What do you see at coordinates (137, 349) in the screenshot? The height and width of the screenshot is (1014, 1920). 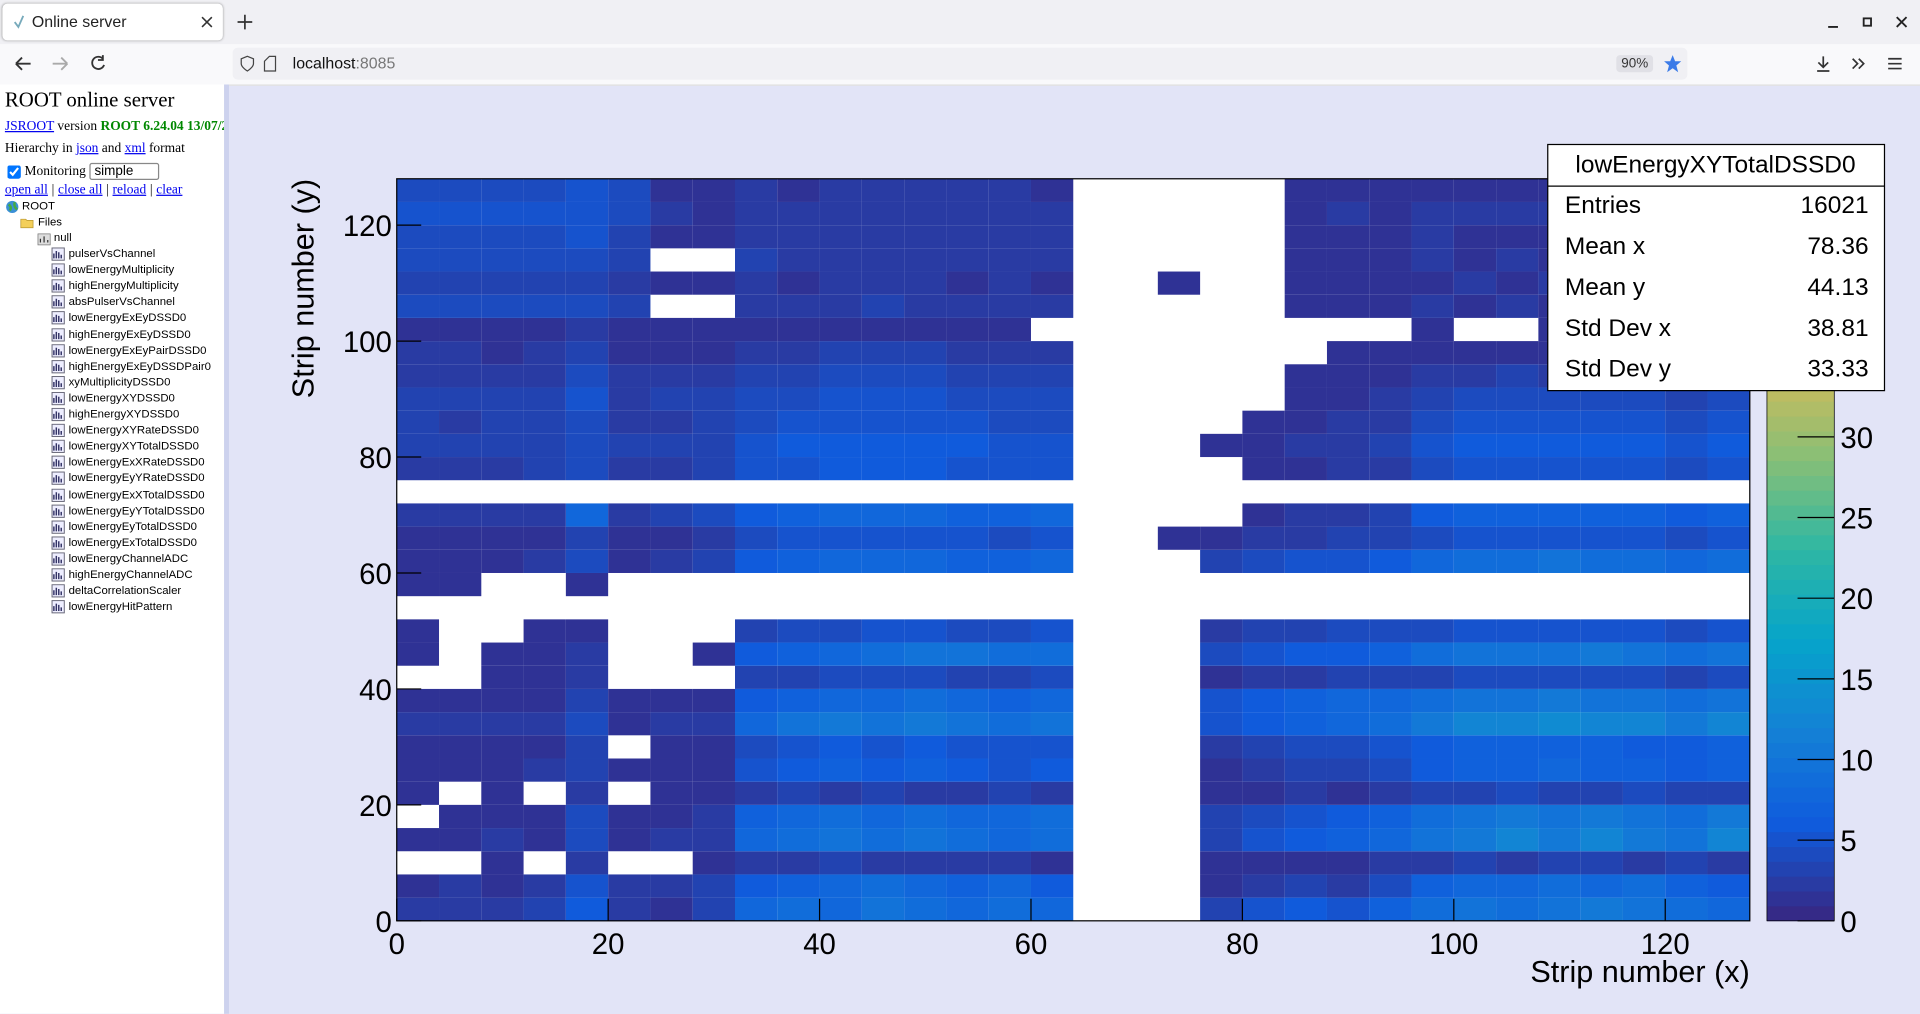 I see `tree-item: lowEnergyExEyPairDSSD0` at bounding box center [137, 349].